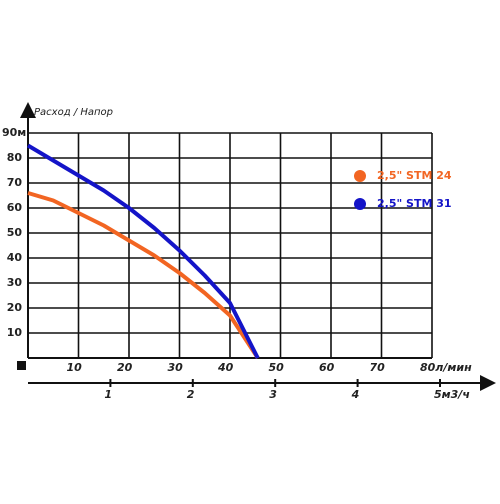 The image size is (500, 504). Describe the element at coordinates (225, 367) in the screenshot. I see `x-tick-label: 40` at that location.